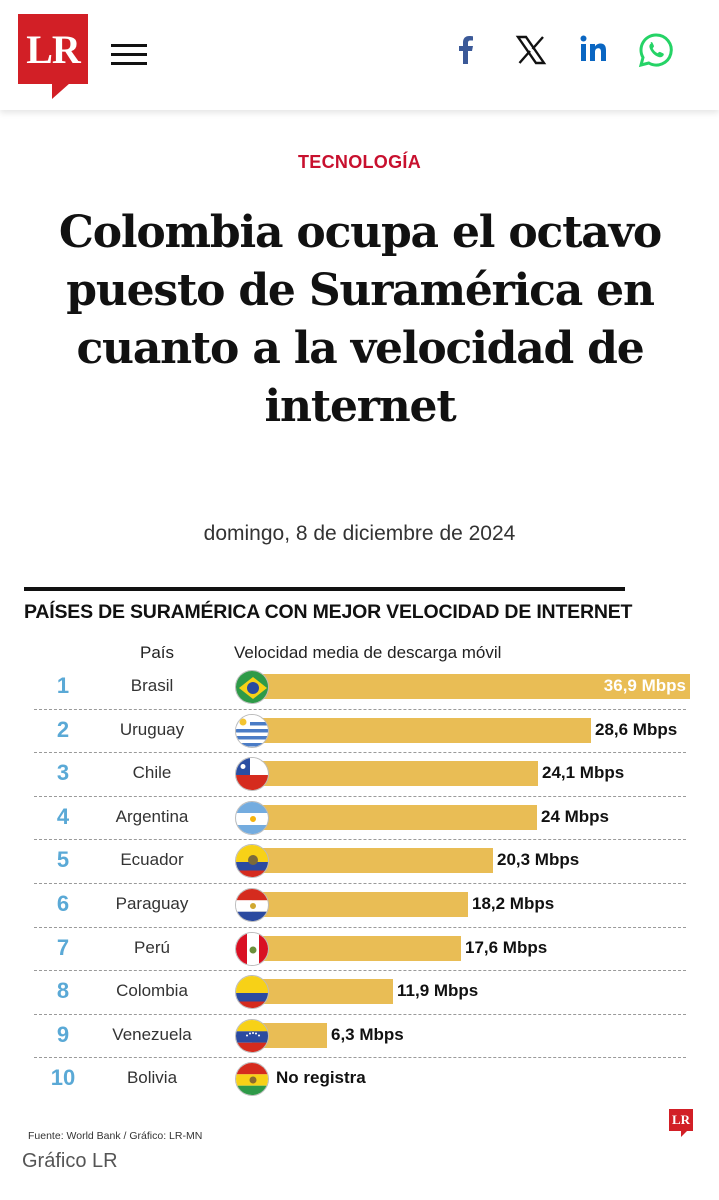  I want to click on bar-value-label: 18,2 Mbps, so click(513, 903).